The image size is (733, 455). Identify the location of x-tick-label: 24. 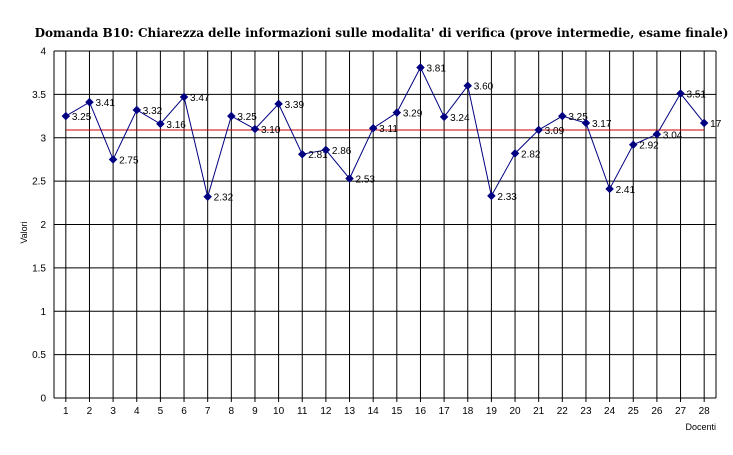
(610, 411).